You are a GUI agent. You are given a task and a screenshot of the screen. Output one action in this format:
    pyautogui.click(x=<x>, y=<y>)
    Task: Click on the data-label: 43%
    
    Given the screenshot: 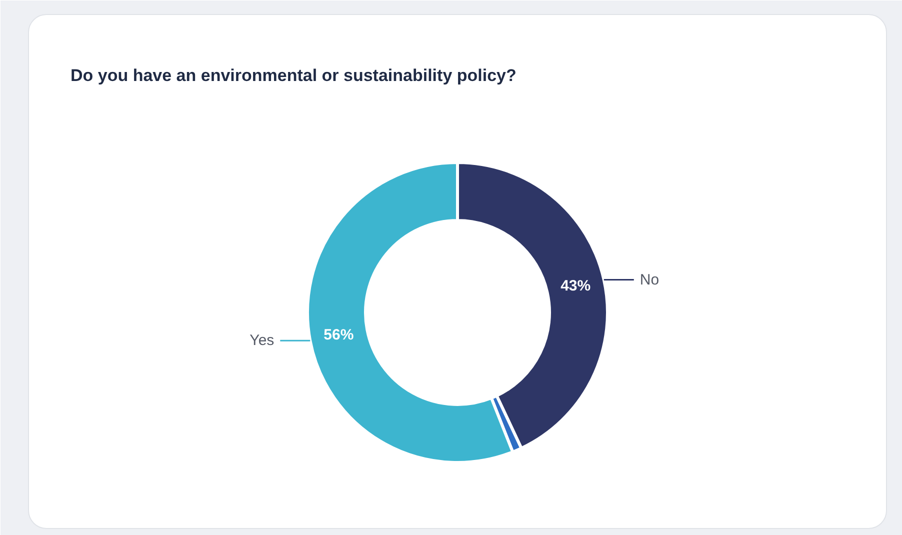 What is the action you would take?
    pyautogui.click(x=575, y=286)
    